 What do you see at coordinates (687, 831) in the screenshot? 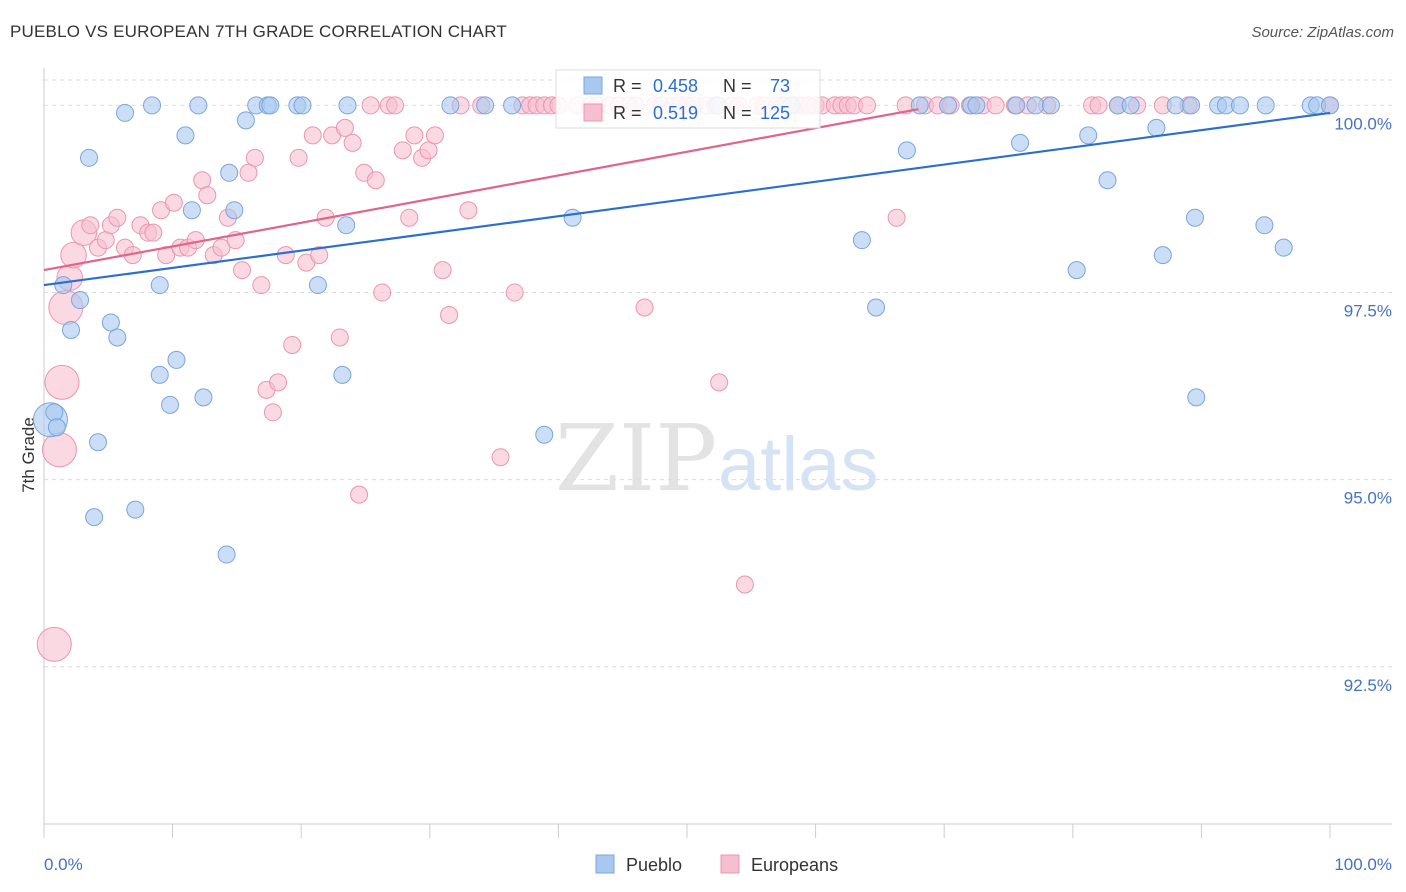
I see `x-ticks` at bounding box center [687, 831].